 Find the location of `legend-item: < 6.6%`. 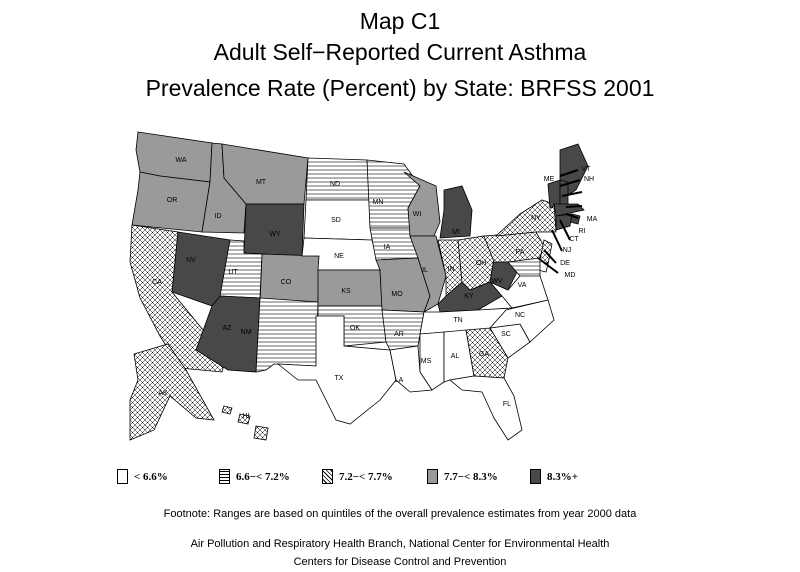

legend-item: < 6.6% is located at coordinates (142, 476).